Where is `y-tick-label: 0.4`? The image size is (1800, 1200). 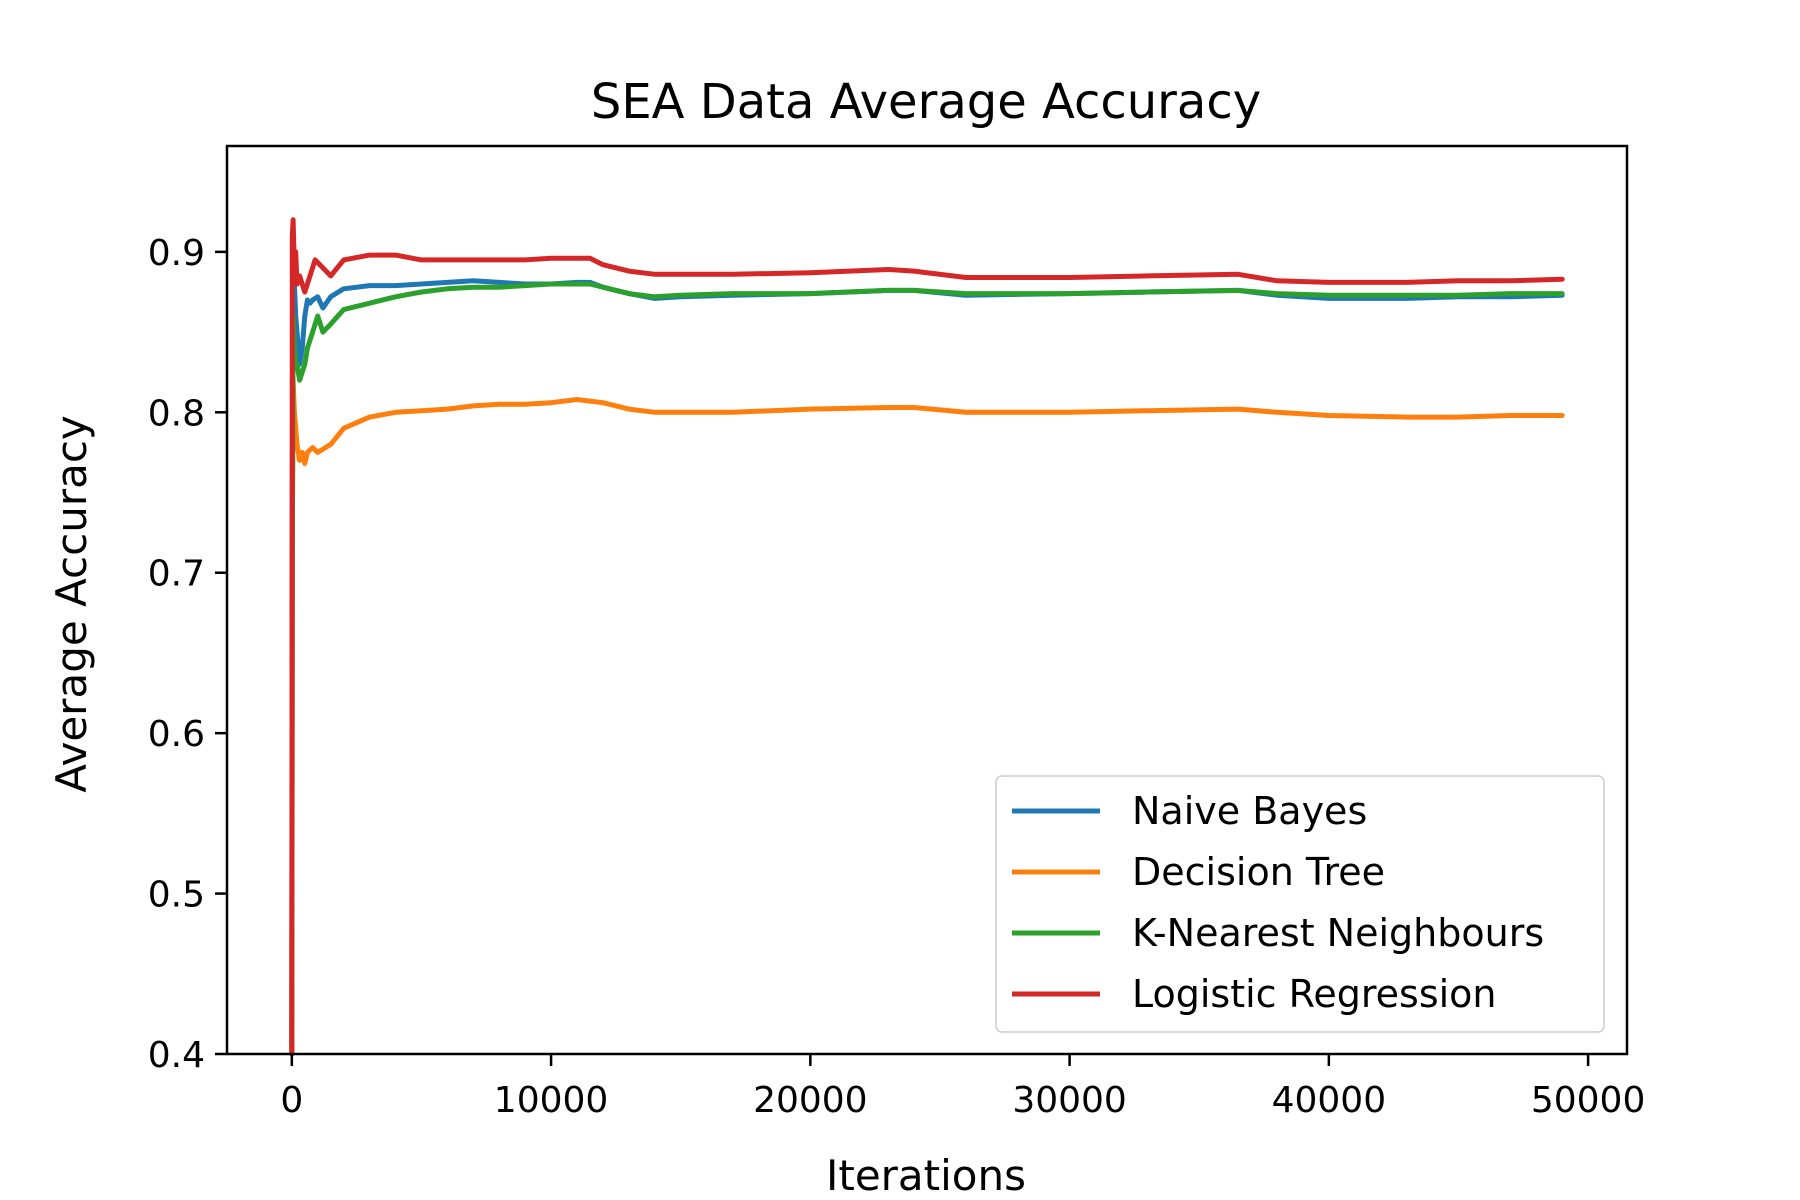
y-tick-label: 0.4 is located at coordinates (176, 1055).